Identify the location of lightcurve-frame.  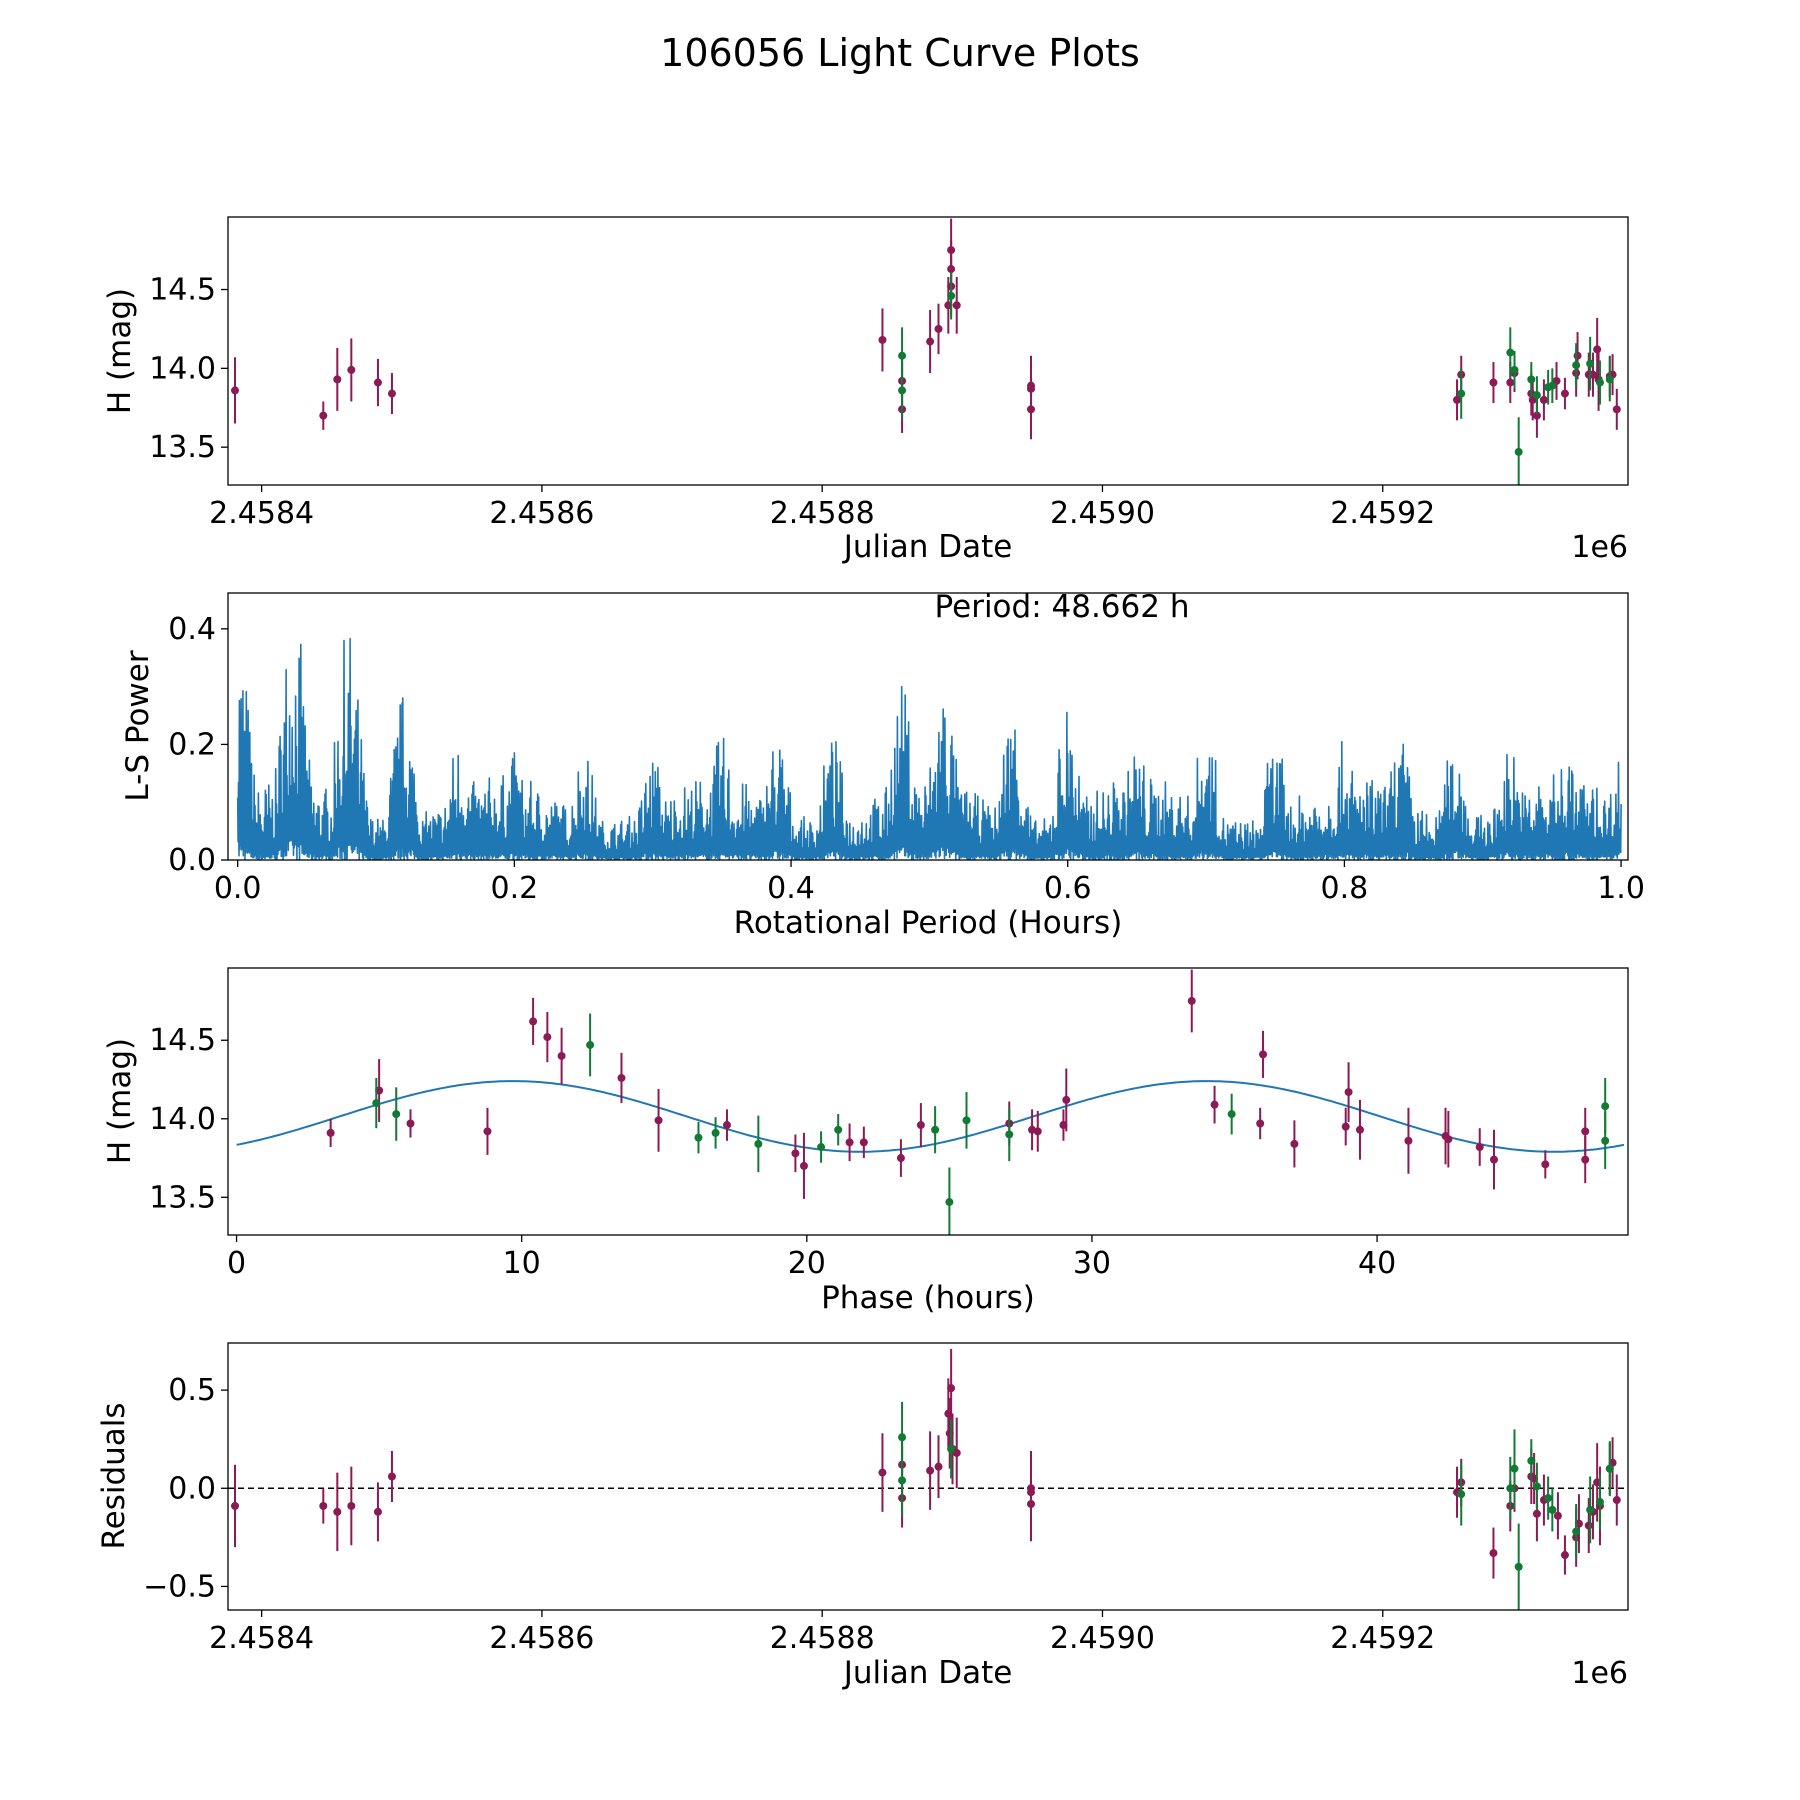
(928, 351).